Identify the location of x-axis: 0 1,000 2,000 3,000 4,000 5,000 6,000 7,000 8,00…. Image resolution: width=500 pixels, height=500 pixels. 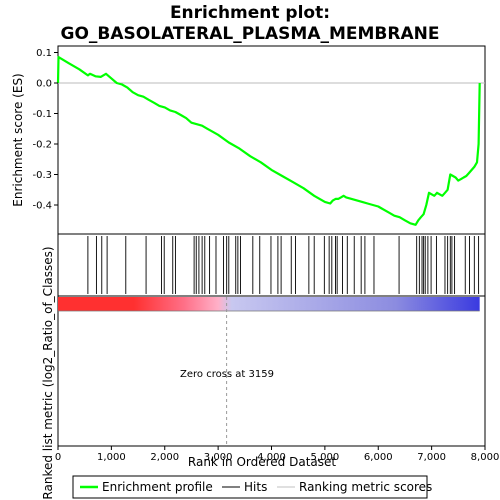
(277, 454).